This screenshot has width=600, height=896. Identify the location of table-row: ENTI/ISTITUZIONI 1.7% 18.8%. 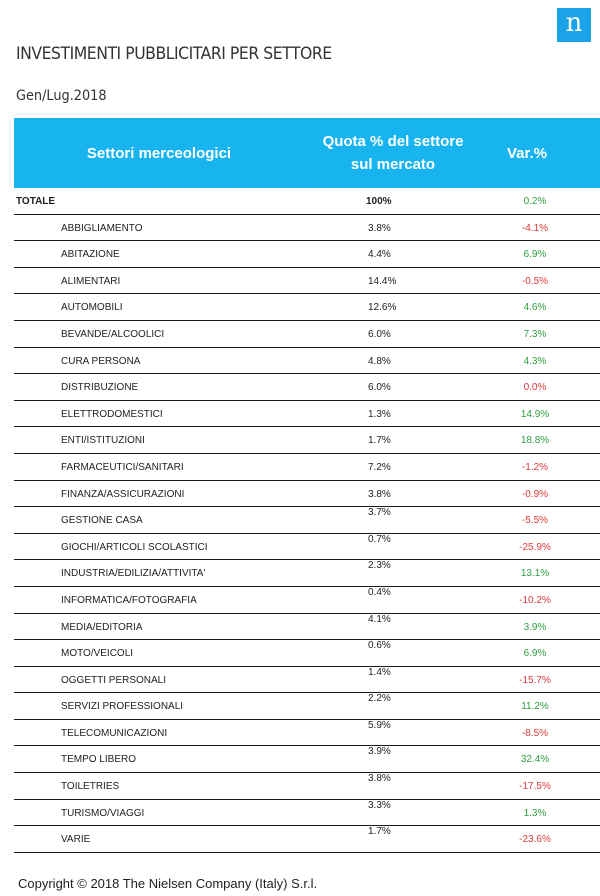
(307, 440).